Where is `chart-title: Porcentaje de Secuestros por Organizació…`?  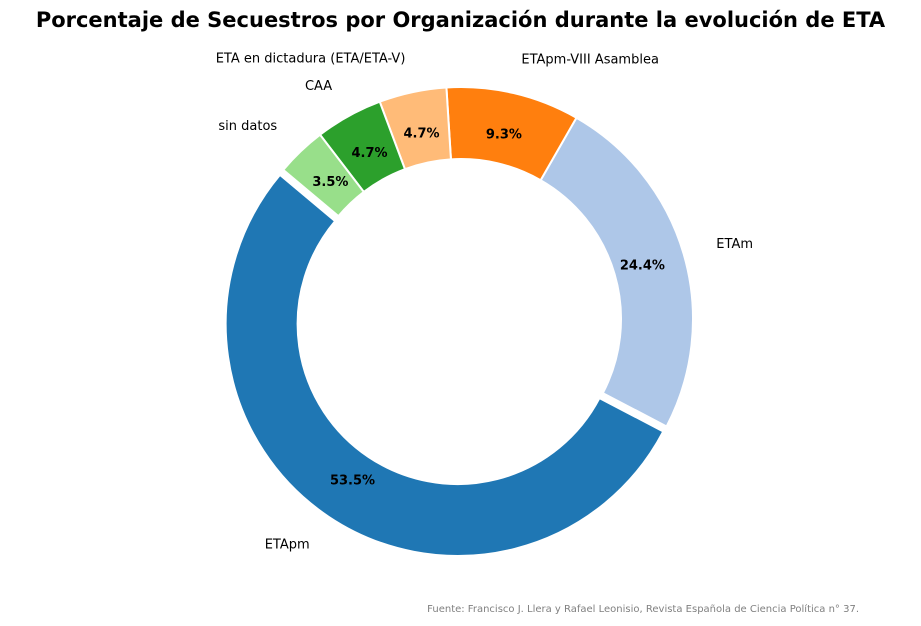 chart-title: Porcentaje de Secuestros por Organizació… is located at coordinates (460, 20).